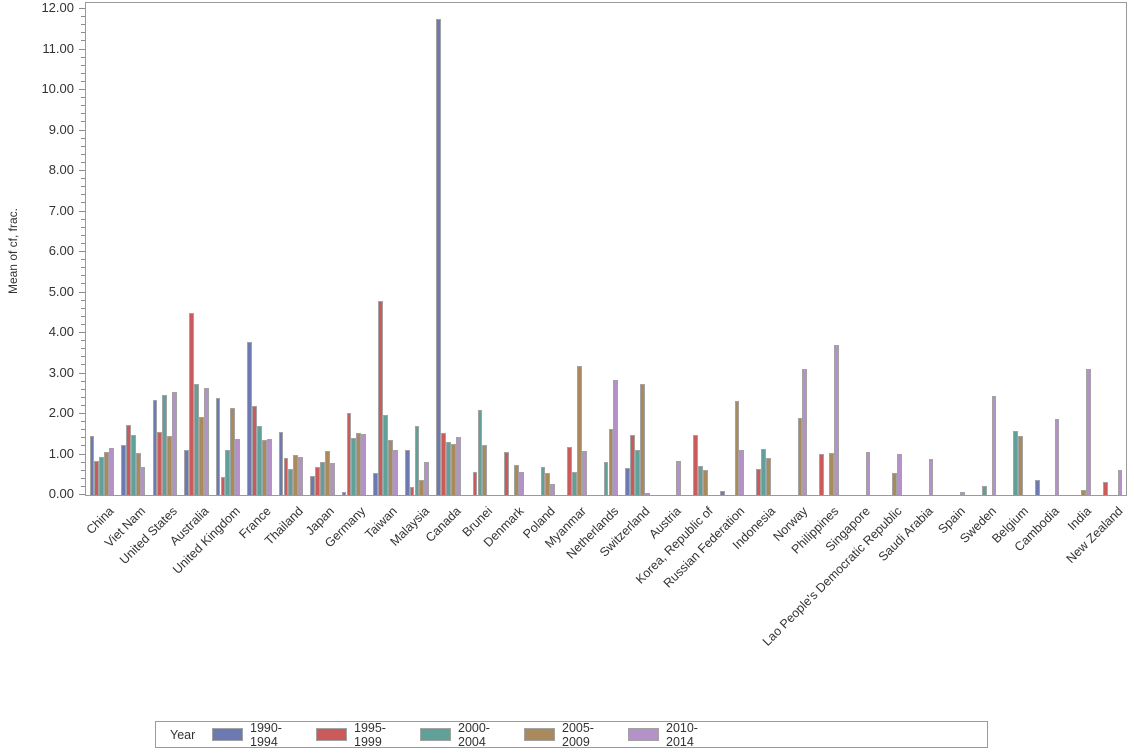 The width and height of the screenshot is (1134, 756). I want to click on y-tick-label: 9.00, so click(61, 129).